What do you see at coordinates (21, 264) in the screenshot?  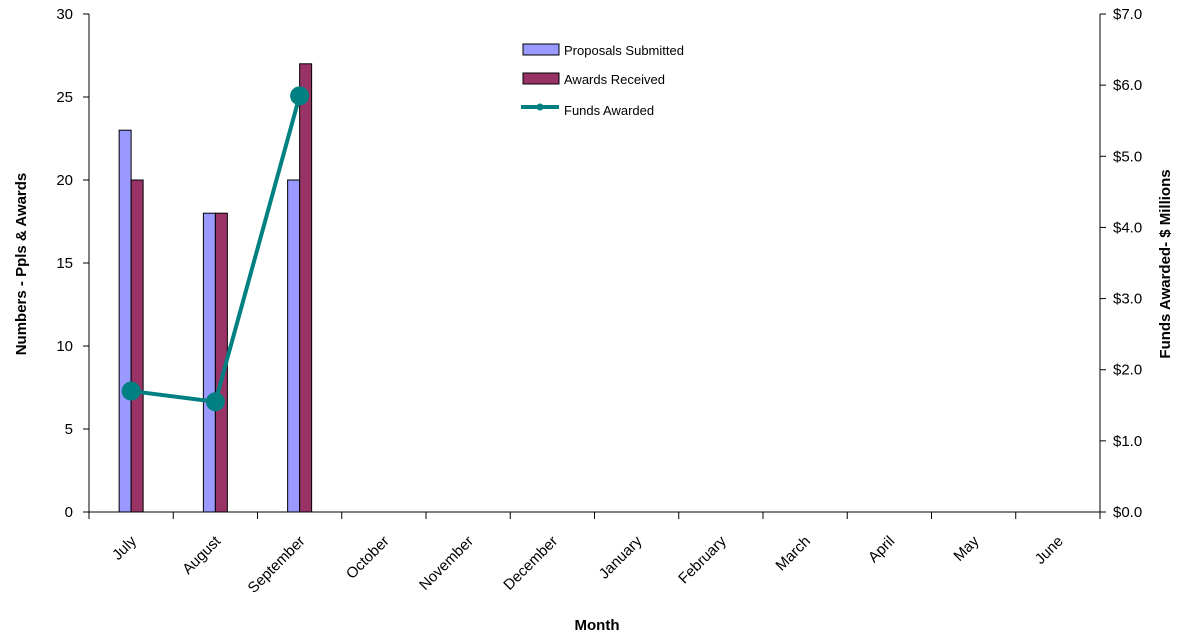 I see `y-axis-title: Numbers - Ppls & Awards` at bounding box center [21, 264].